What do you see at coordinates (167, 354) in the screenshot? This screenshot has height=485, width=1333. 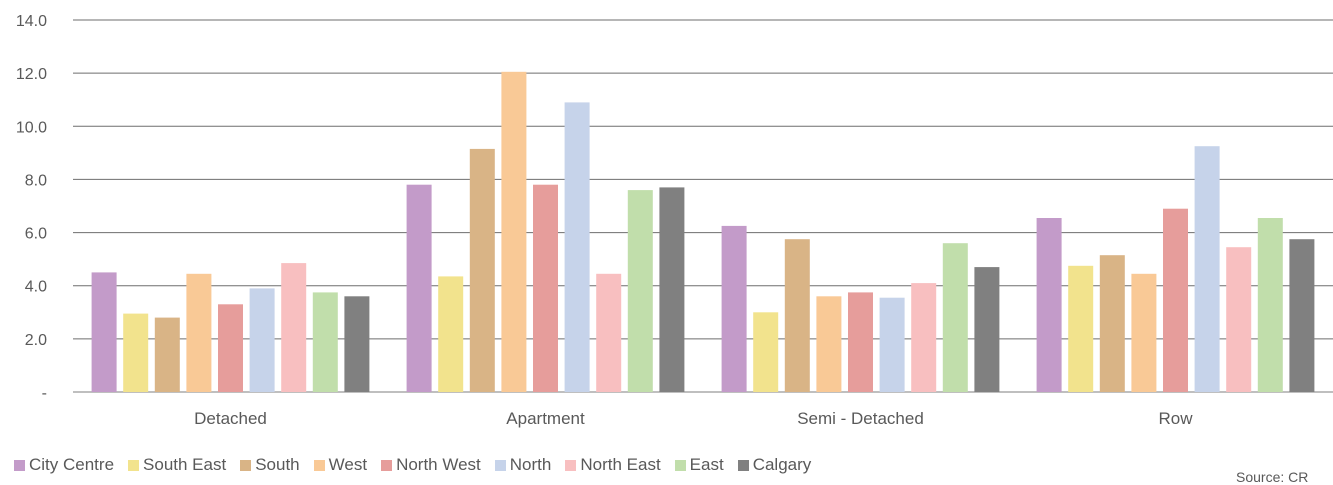 I see `bar-south-detached` at bounding box center [167, 354].